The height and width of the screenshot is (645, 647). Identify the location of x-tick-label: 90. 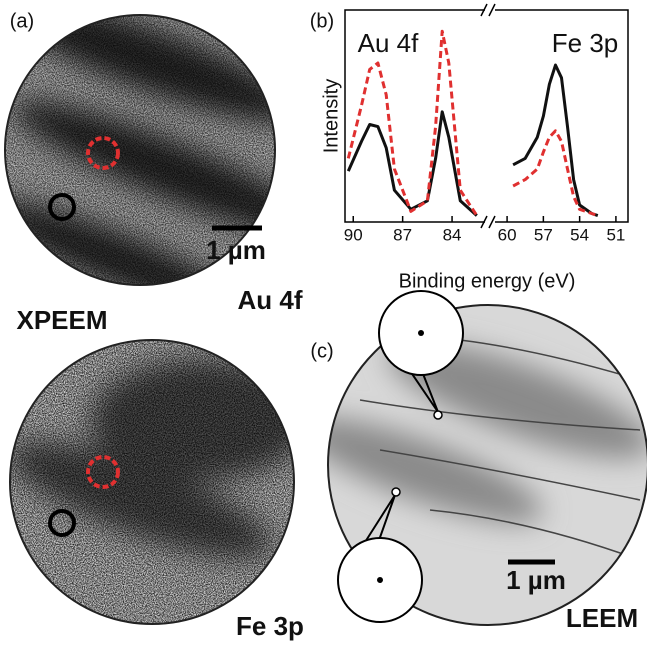
(353, 234).